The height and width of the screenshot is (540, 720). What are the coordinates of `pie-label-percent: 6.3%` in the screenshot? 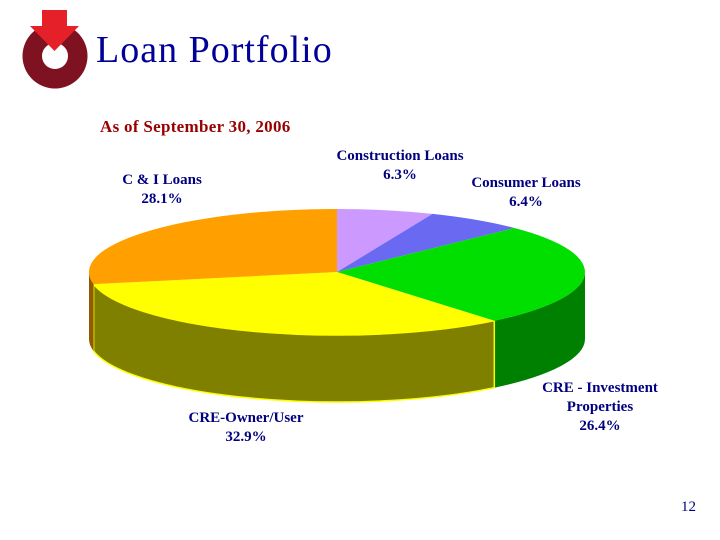 It's located at (400, 175).